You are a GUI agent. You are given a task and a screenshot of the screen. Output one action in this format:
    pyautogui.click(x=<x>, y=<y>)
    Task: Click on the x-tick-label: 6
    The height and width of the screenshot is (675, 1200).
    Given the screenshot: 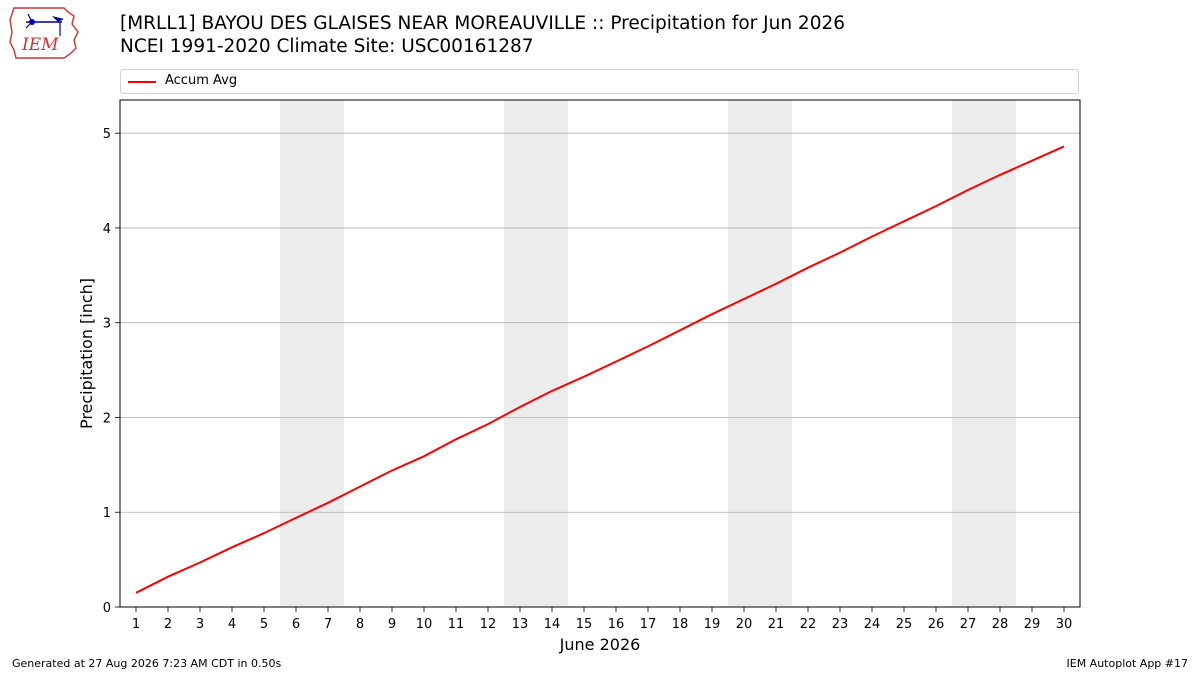 What is the action you would take?
    pyautogui.click(x=296, y=624)
    